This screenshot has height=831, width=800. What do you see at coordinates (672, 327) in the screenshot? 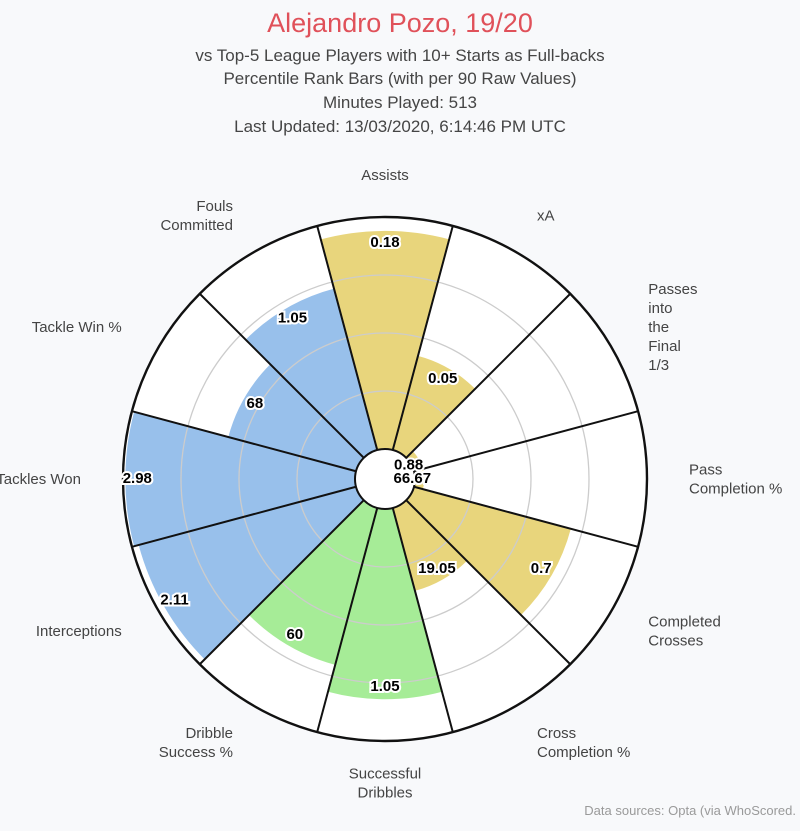
I see `category-label-passes-into-the-final-1-3: Passes into the Final 1/3` at bounding box center [672, 327].